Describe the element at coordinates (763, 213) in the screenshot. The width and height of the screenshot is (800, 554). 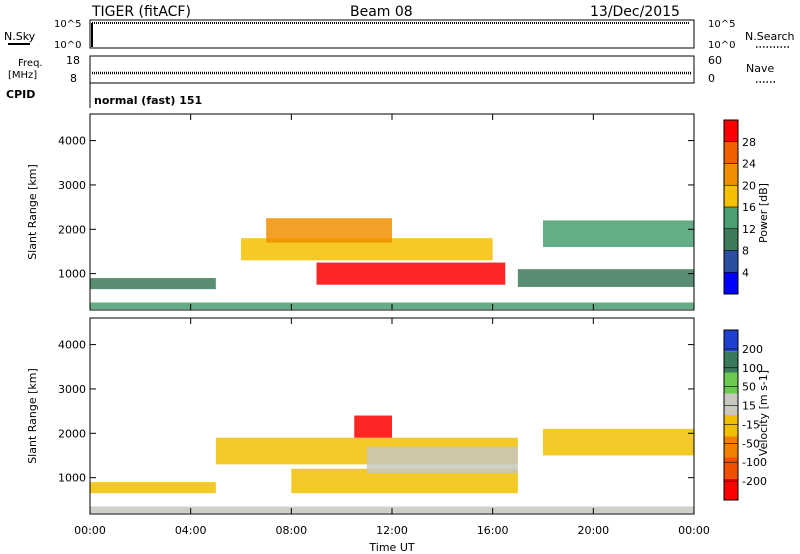
I see `power-colorbar-label: Power [dB]` at that location.